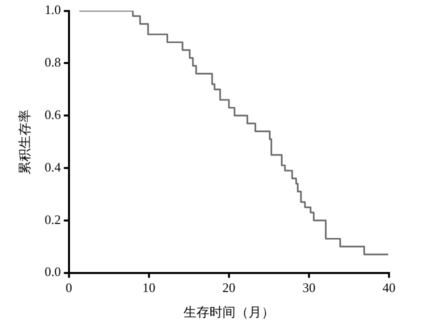  Describe the element at coordinates (228, 313) in the screenshot. I see `x-axis-title: 生存时间（月）` at that location.